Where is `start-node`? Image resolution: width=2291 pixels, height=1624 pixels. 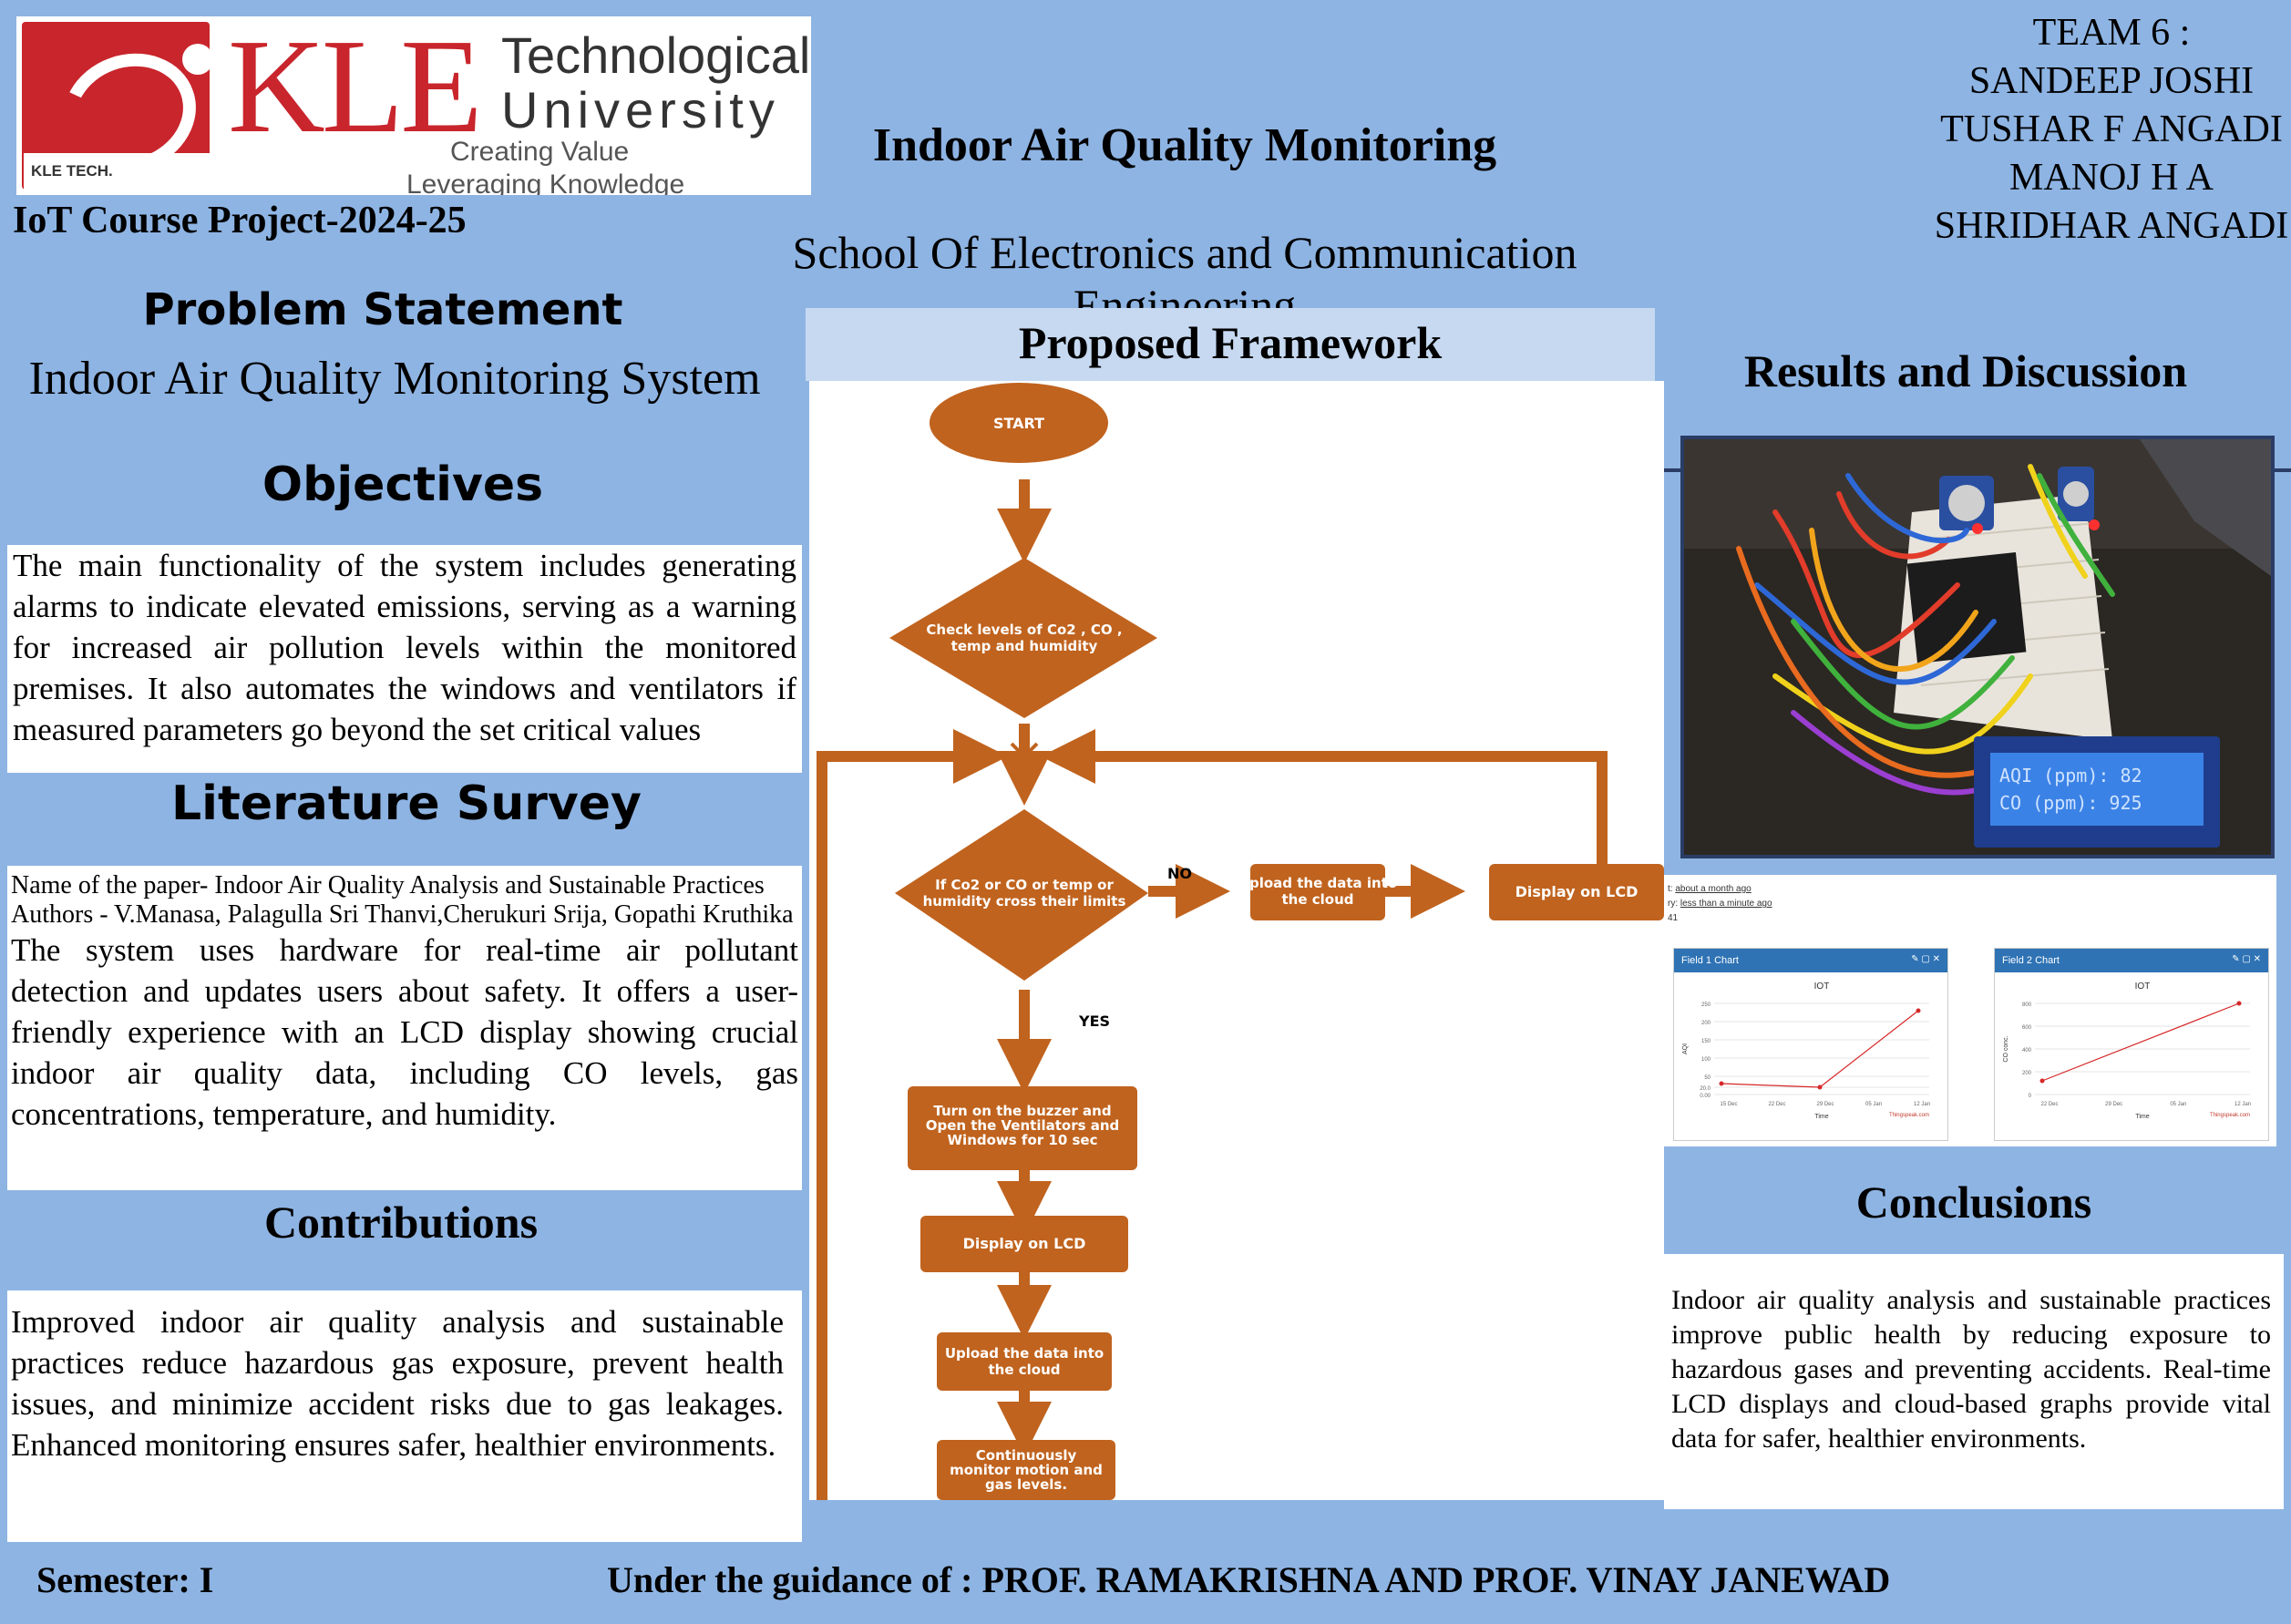 start-node is located at coordinates (1019, 423).